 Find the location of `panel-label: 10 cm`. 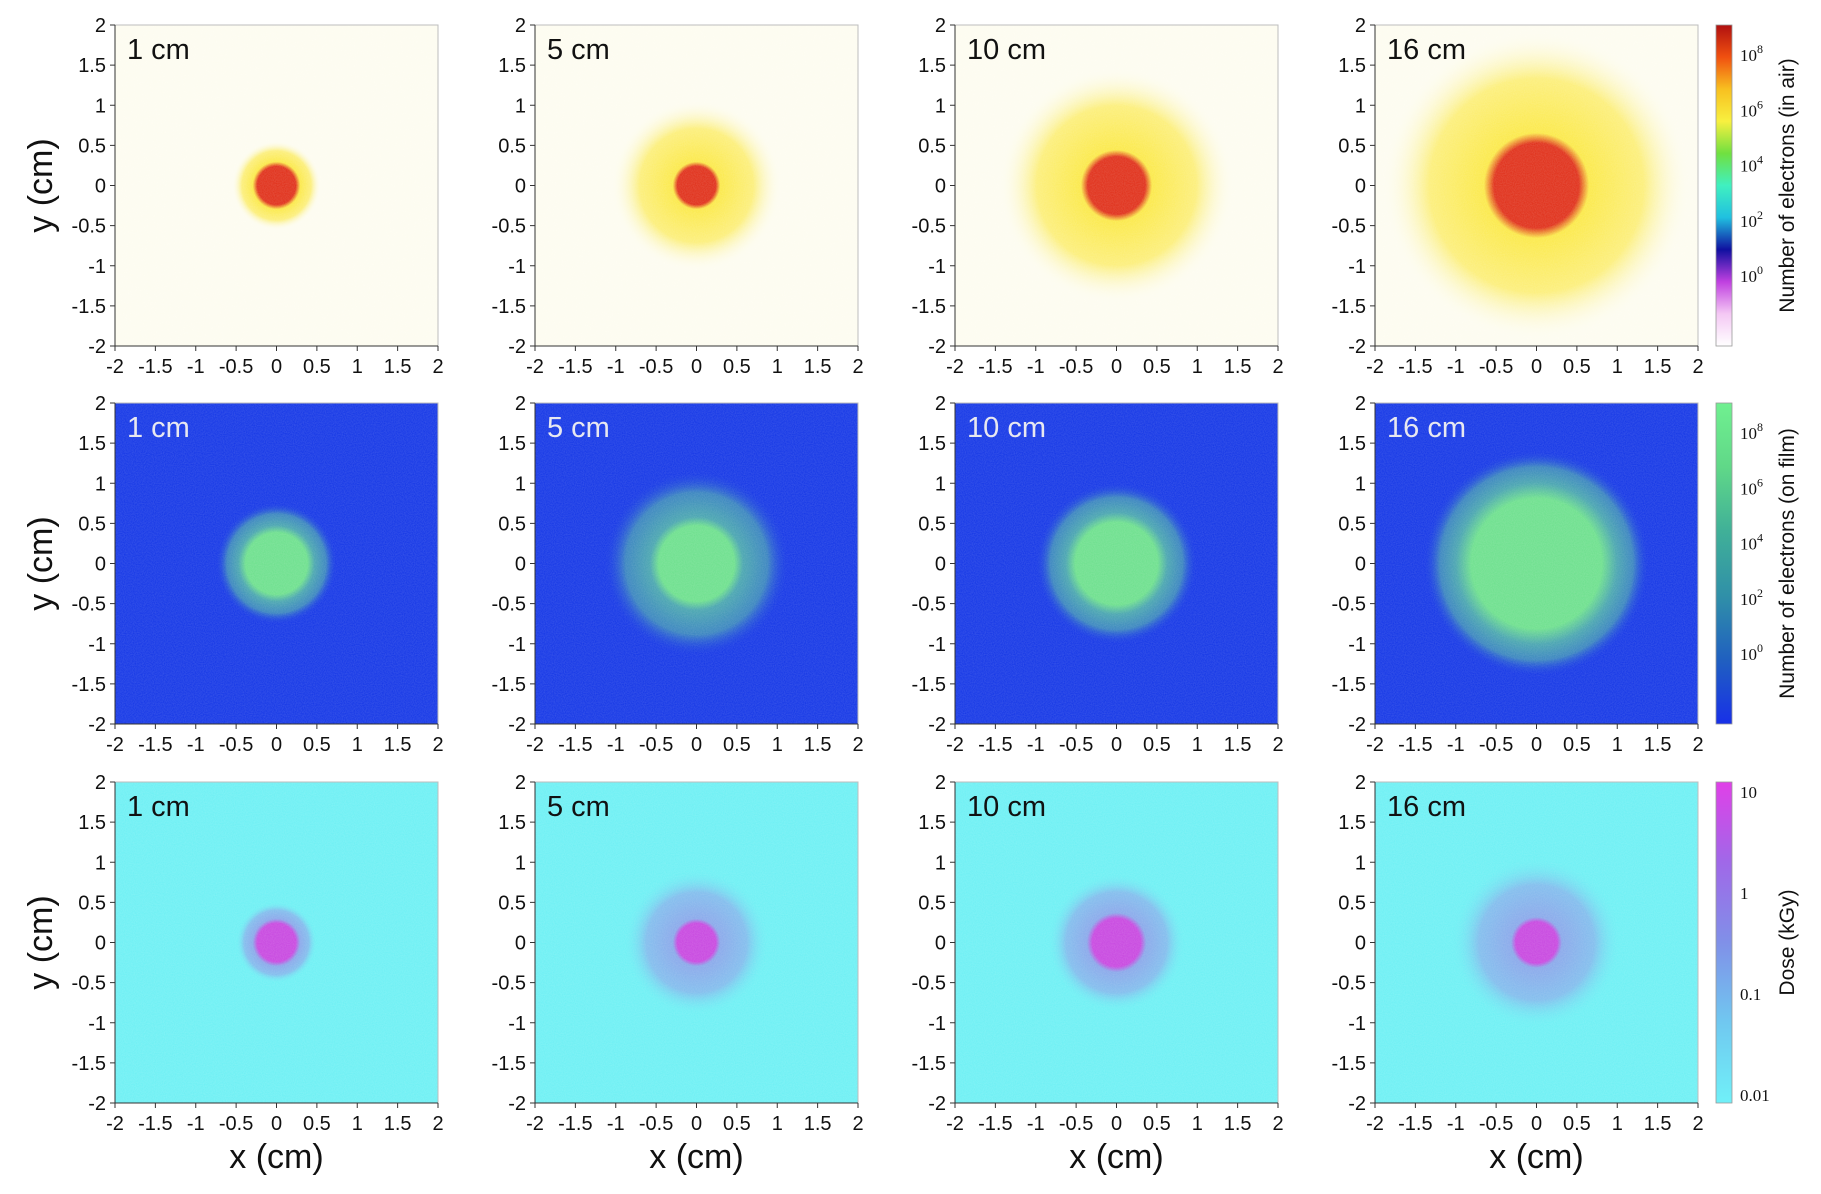

panel-label: 10 cm is located at coordinates (1006, 807).